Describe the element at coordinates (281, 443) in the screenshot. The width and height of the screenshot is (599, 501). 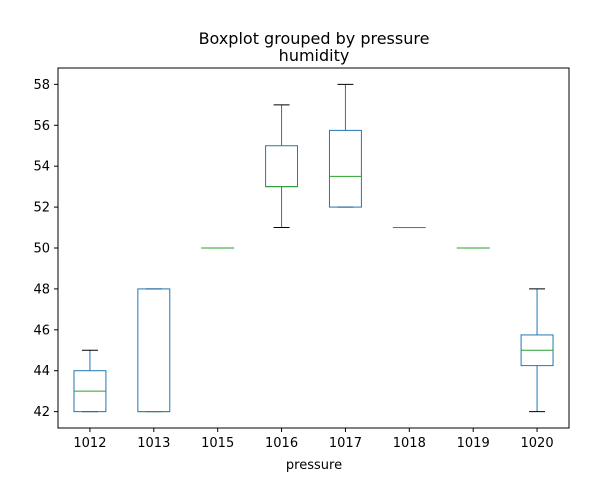
I see `x-tick-label-1016: 1016` at that location.